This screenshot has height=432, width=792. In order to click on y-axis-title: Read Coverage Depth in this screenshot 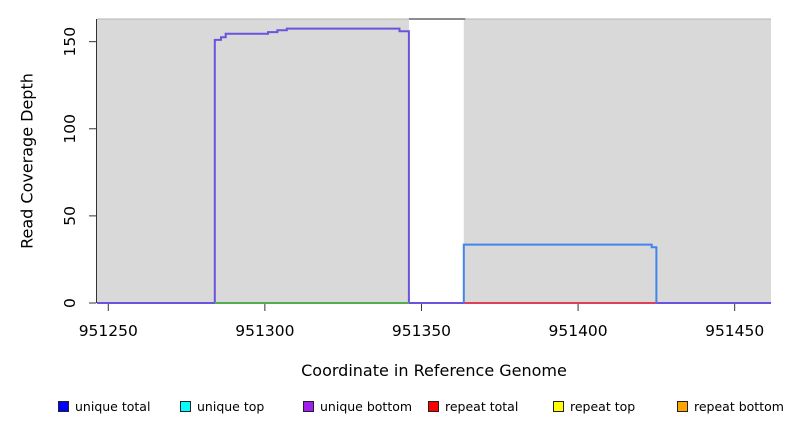, I will do `click(27, 161)`.